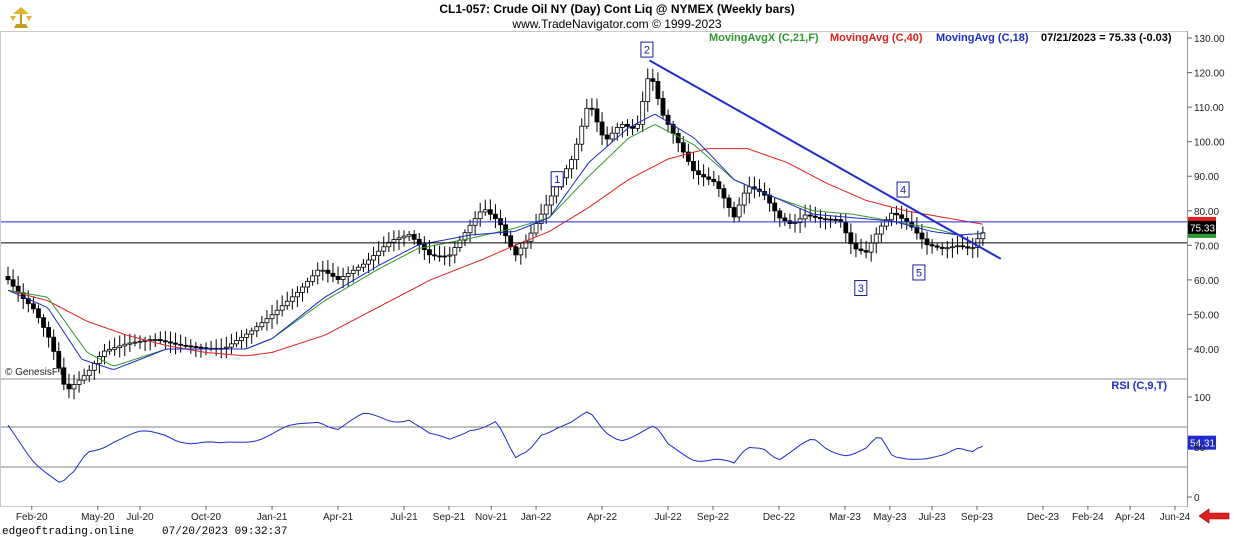  Describe the element at coordinates (1214, 516) in the screenshot. I see `scroll-right-arrow-icon` at that location.